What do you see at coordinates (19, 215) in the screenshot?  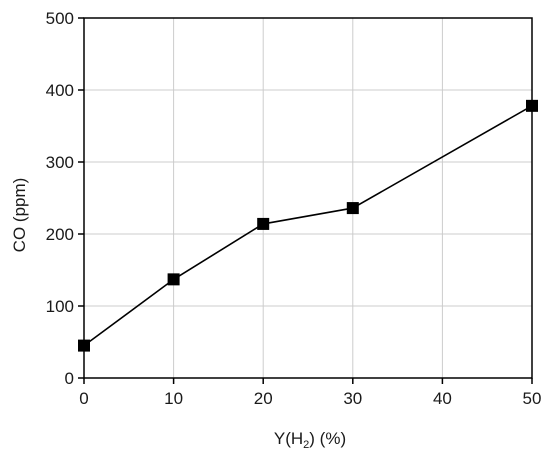 I see `y-axis-title: CO (ppm)` at bounding box center [19, 215].